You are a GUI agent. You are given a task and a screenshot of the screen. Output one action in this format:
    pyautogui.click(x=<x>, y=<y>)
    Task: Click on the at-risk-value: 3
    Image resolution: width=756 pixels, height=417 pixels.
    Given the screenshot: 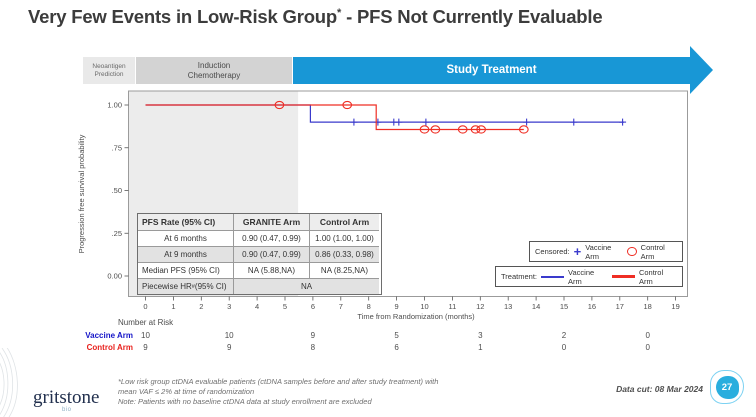 What is the action you would take?
    pyautogui.click(x=480, y=335)
    